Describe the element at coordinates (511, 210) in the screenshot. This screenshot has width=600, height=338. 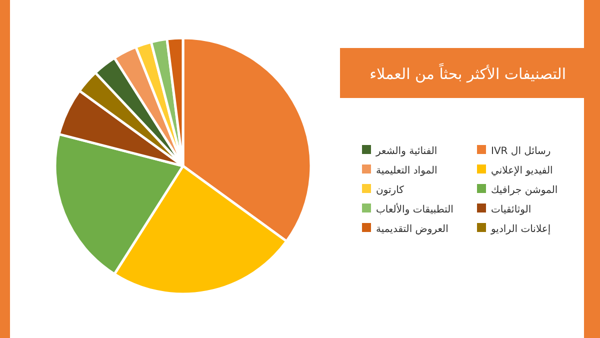
I see `legend-label: الوثائقيات` at that location.